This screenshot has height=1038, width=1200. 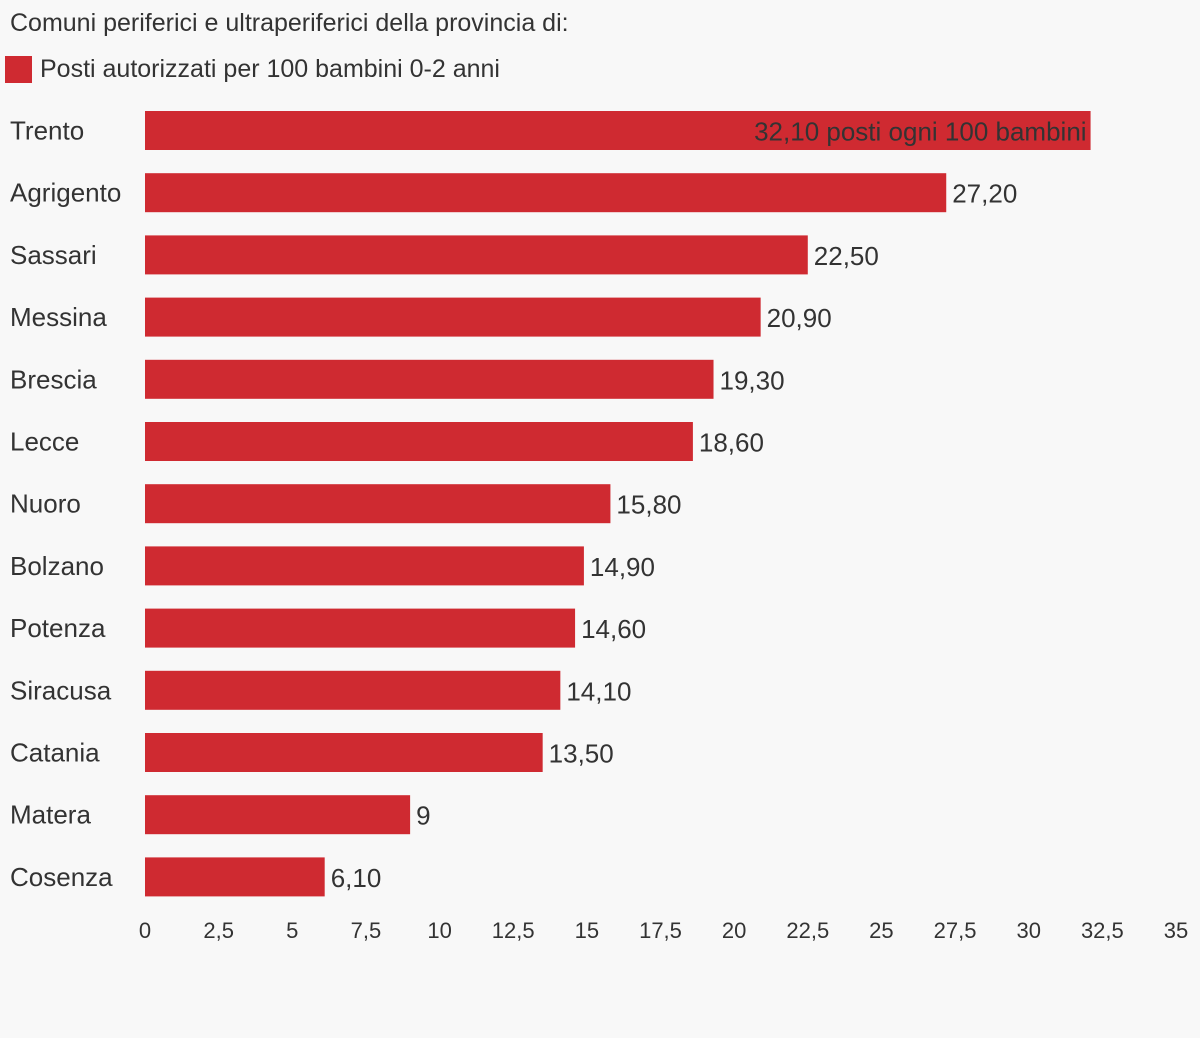 What do you see at coordinates (53, 379) in the screenshot?
I see `category-label: Brescia` at bounding box center [53, 379].